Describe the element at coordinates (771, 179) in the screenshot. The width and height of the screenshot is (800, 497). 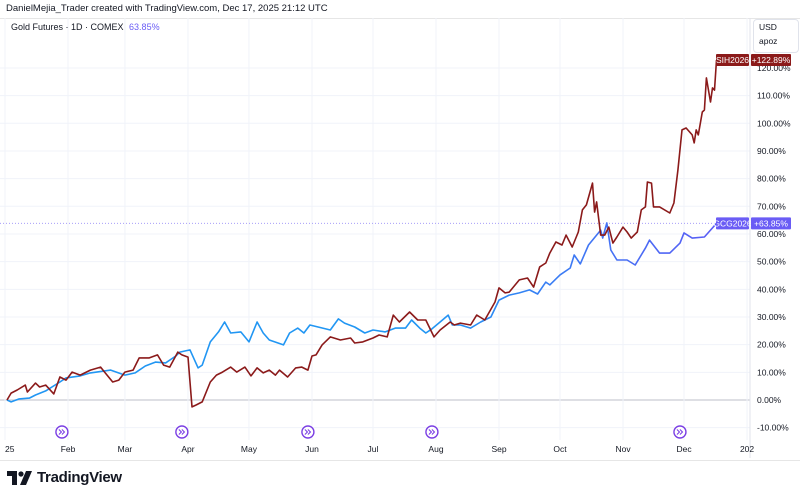
I see `y-tick-label: 80.00%` at that location.